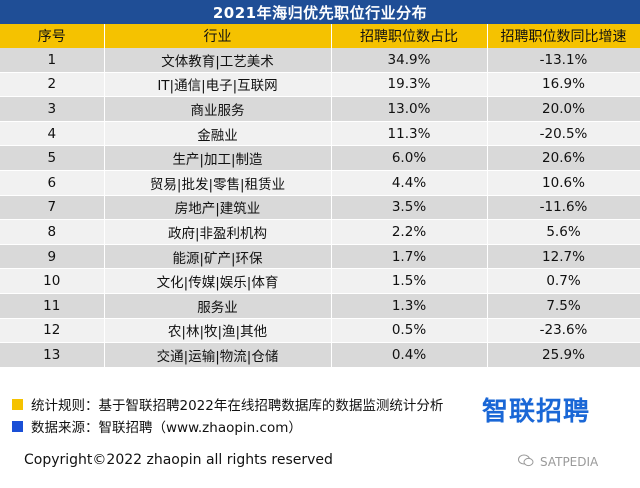  Describe the element at coordinates (52, 232) in the screenshot. I see `cell-no: 8` at that location.